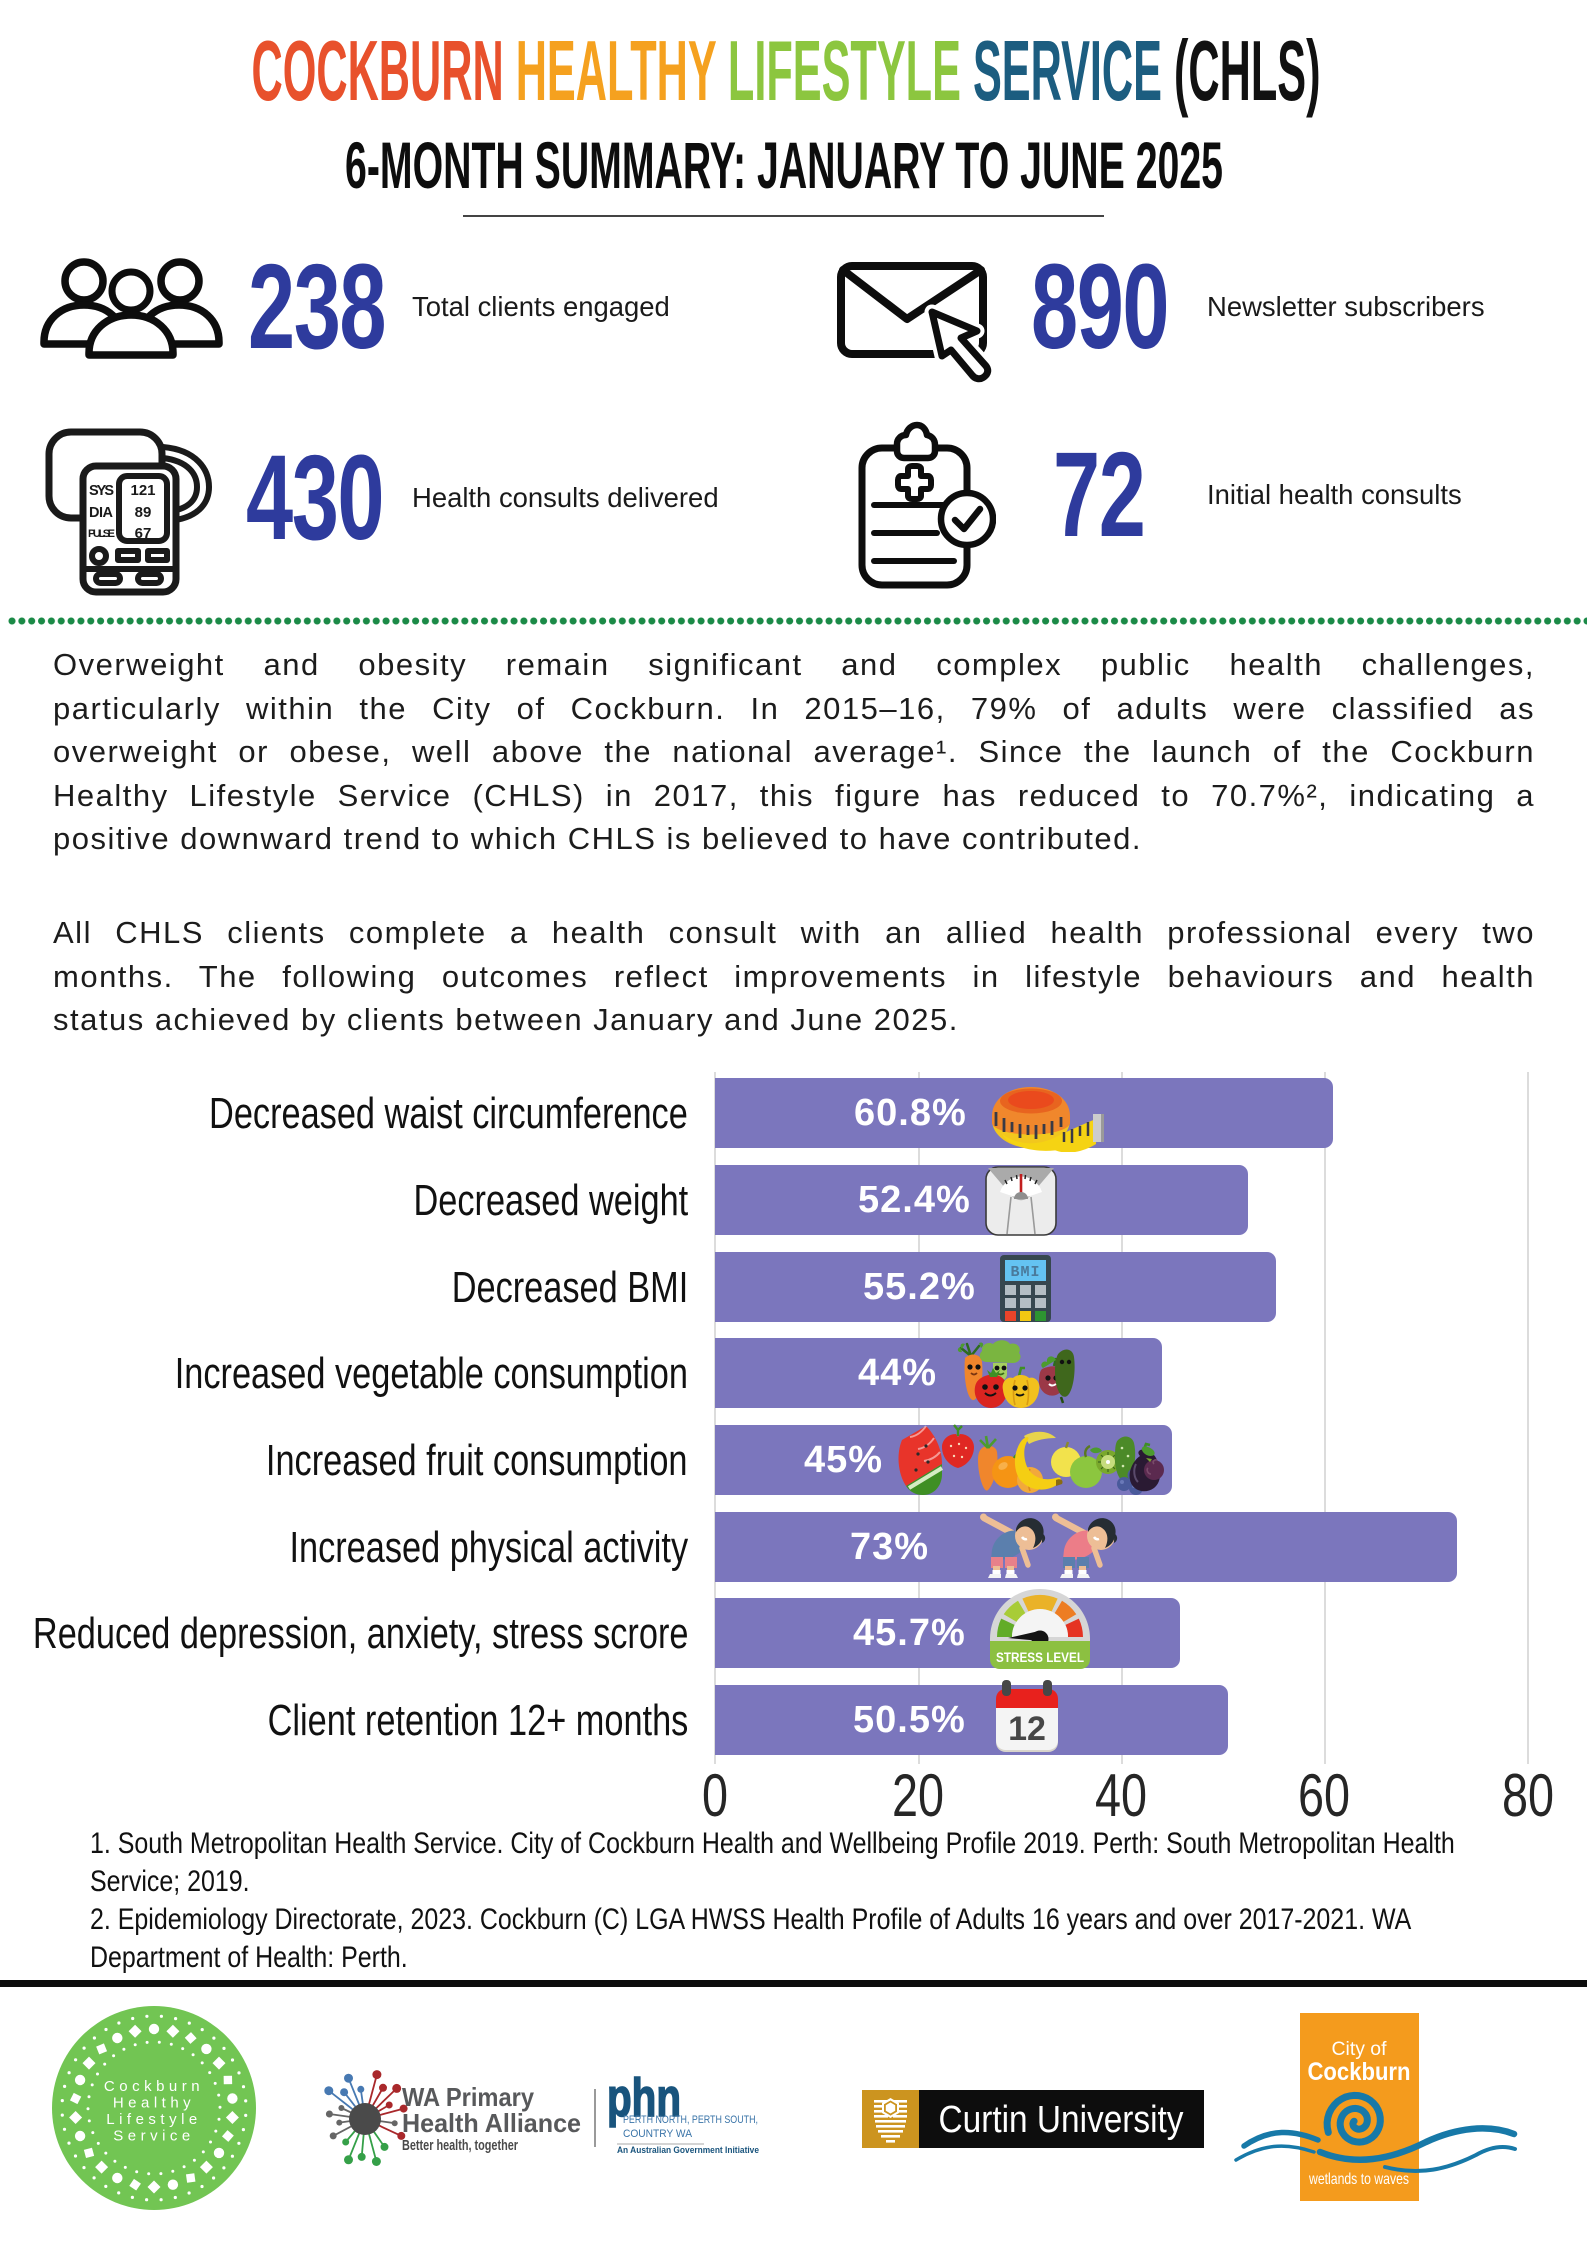 The width and height of the screenshot is (1587, 2245). I want to click on svg-text: 67, so click(143, 533).